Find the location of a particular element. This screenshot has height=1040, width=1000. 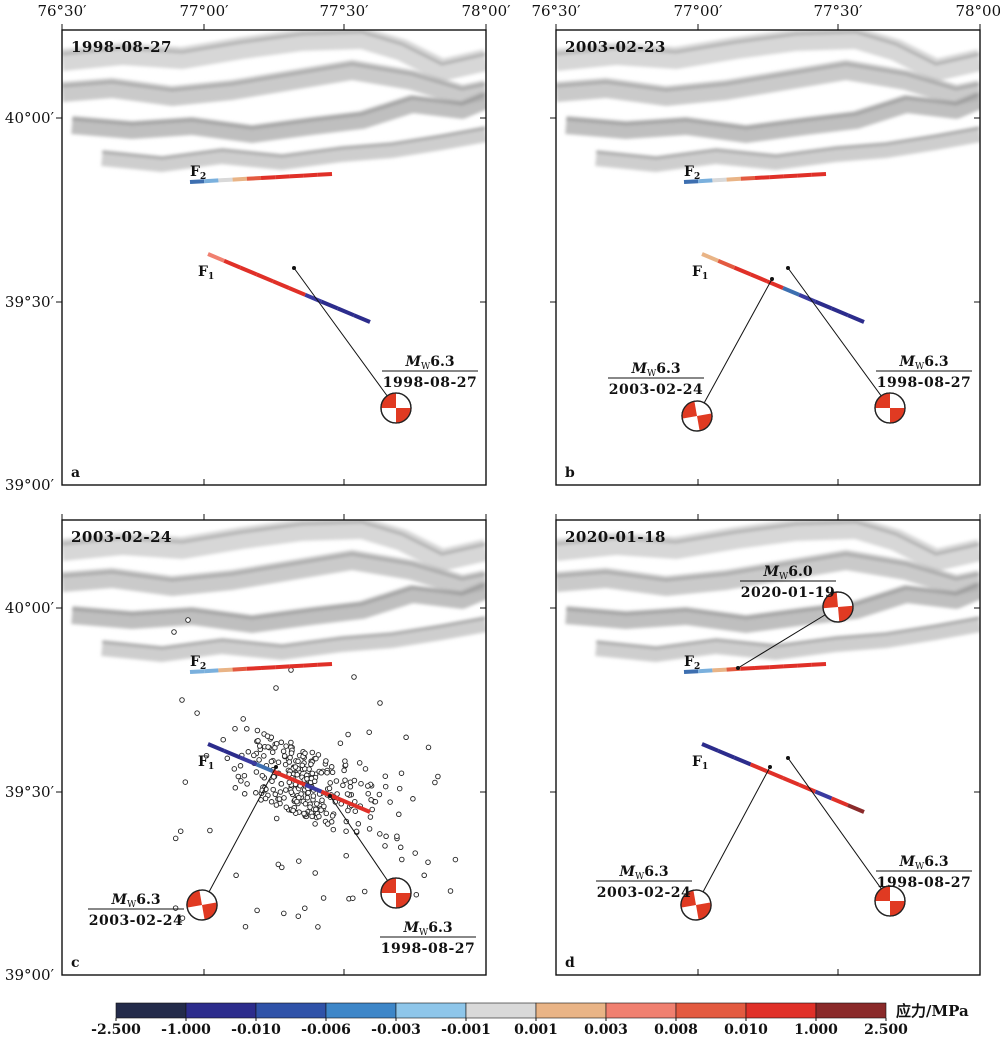

longitude-label: 77°00′ is located at coordinates (204, 11).